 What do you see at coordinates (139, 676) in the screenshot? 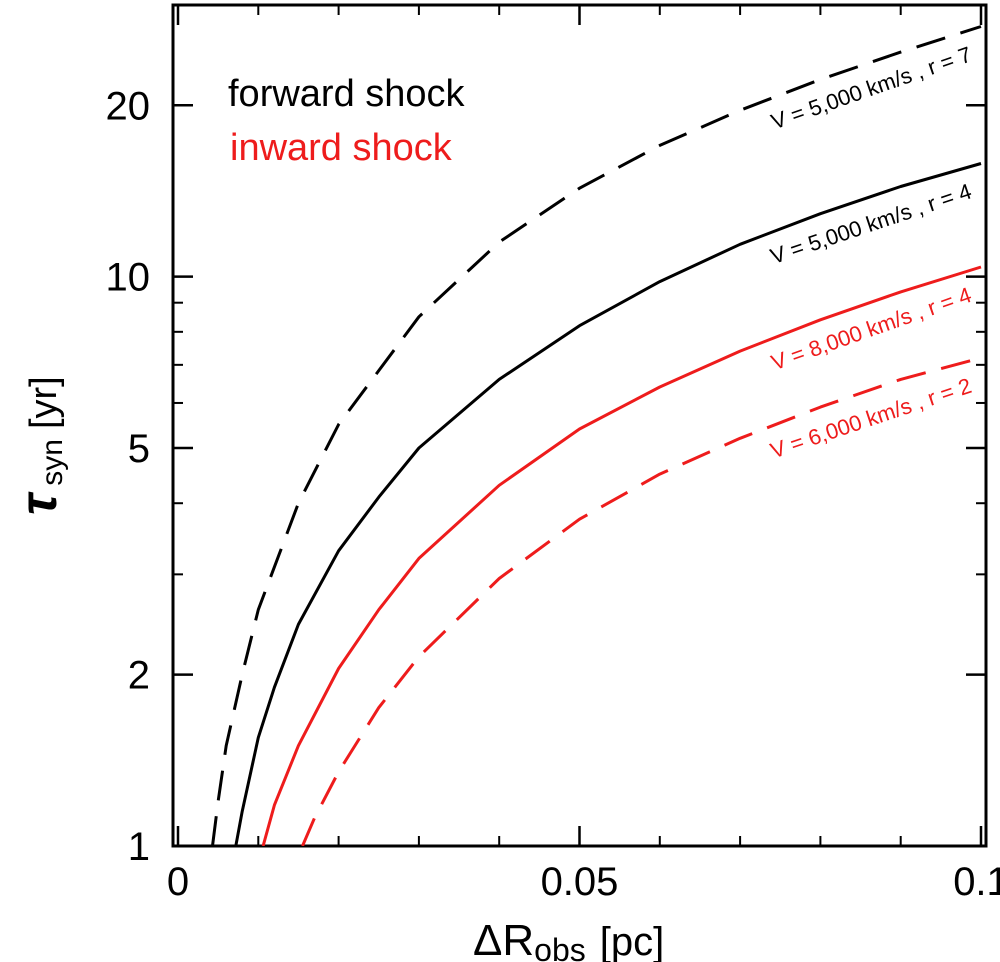
I see `y-tick-label: 2` at bounding box center [139, 676].